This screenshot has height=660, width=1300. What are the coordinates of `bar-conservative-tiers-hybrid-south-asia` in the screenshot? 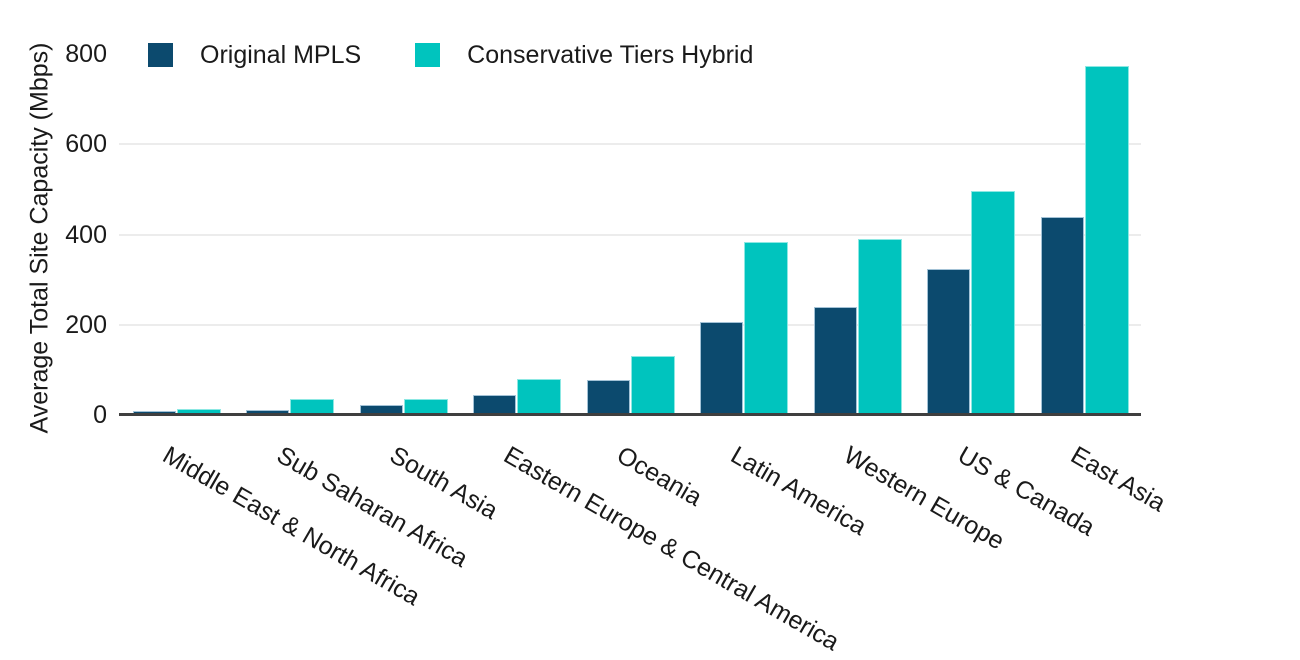 It's located at (425, 407).